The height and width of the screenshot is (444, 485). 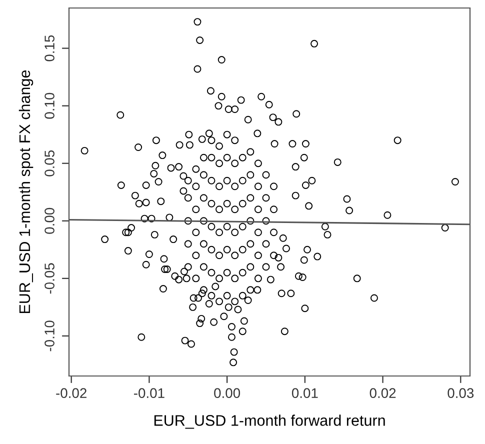 What do you see at coordinates (383, 393) in the screenshot?
I see `x-tick-label: 0.02` at bounding box center [383, 393].